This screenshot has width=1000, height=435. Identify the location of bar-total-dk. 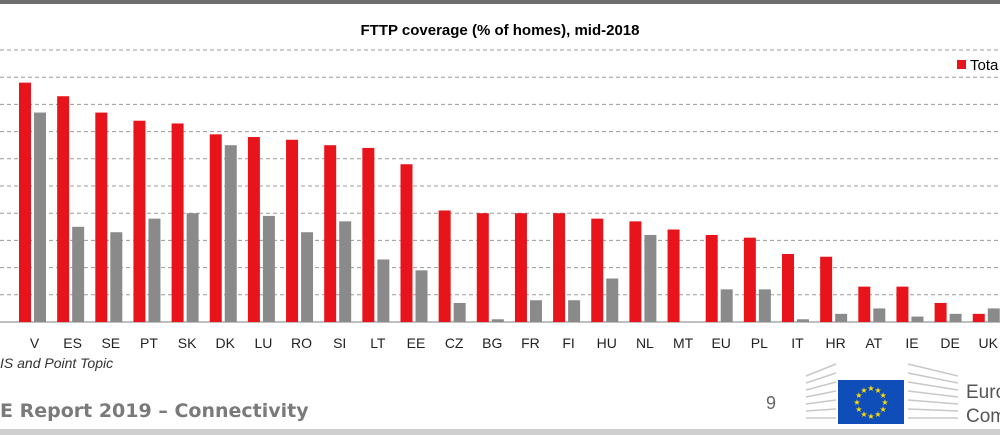
(215, 228).